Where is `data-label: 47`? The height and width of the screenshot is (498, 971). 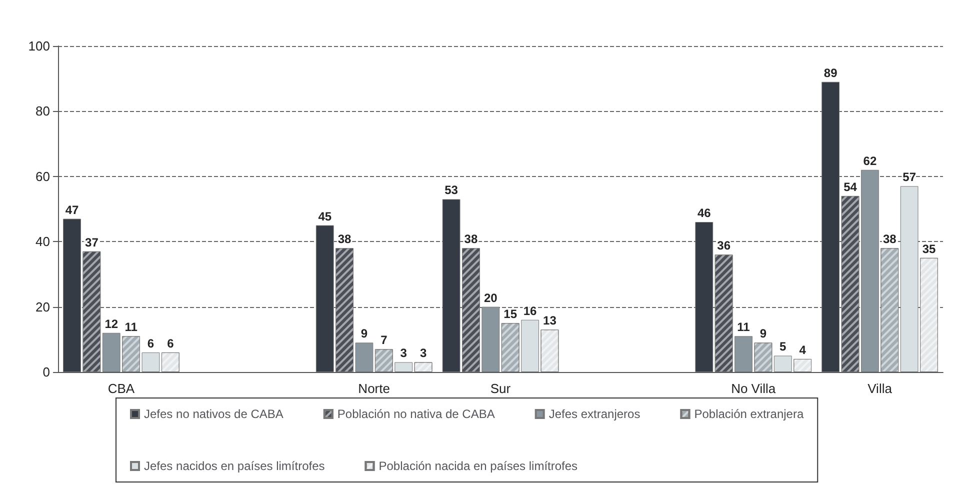
data-label: 47 is located at coordinates (72, 209).